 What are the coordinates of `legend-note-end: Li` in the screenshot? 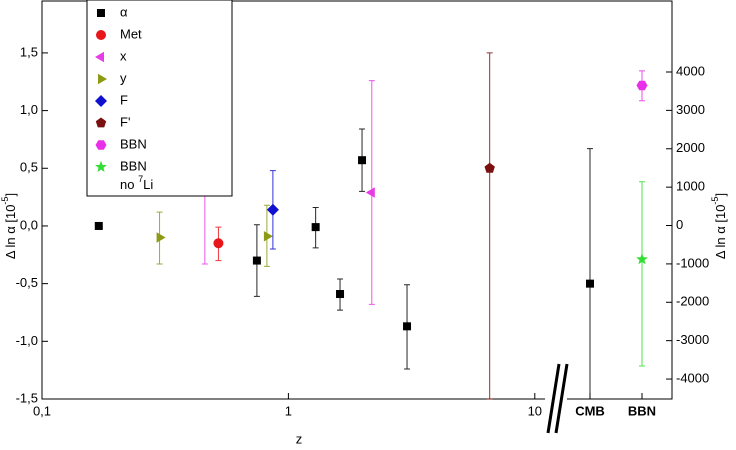 It's located at (148, 184).